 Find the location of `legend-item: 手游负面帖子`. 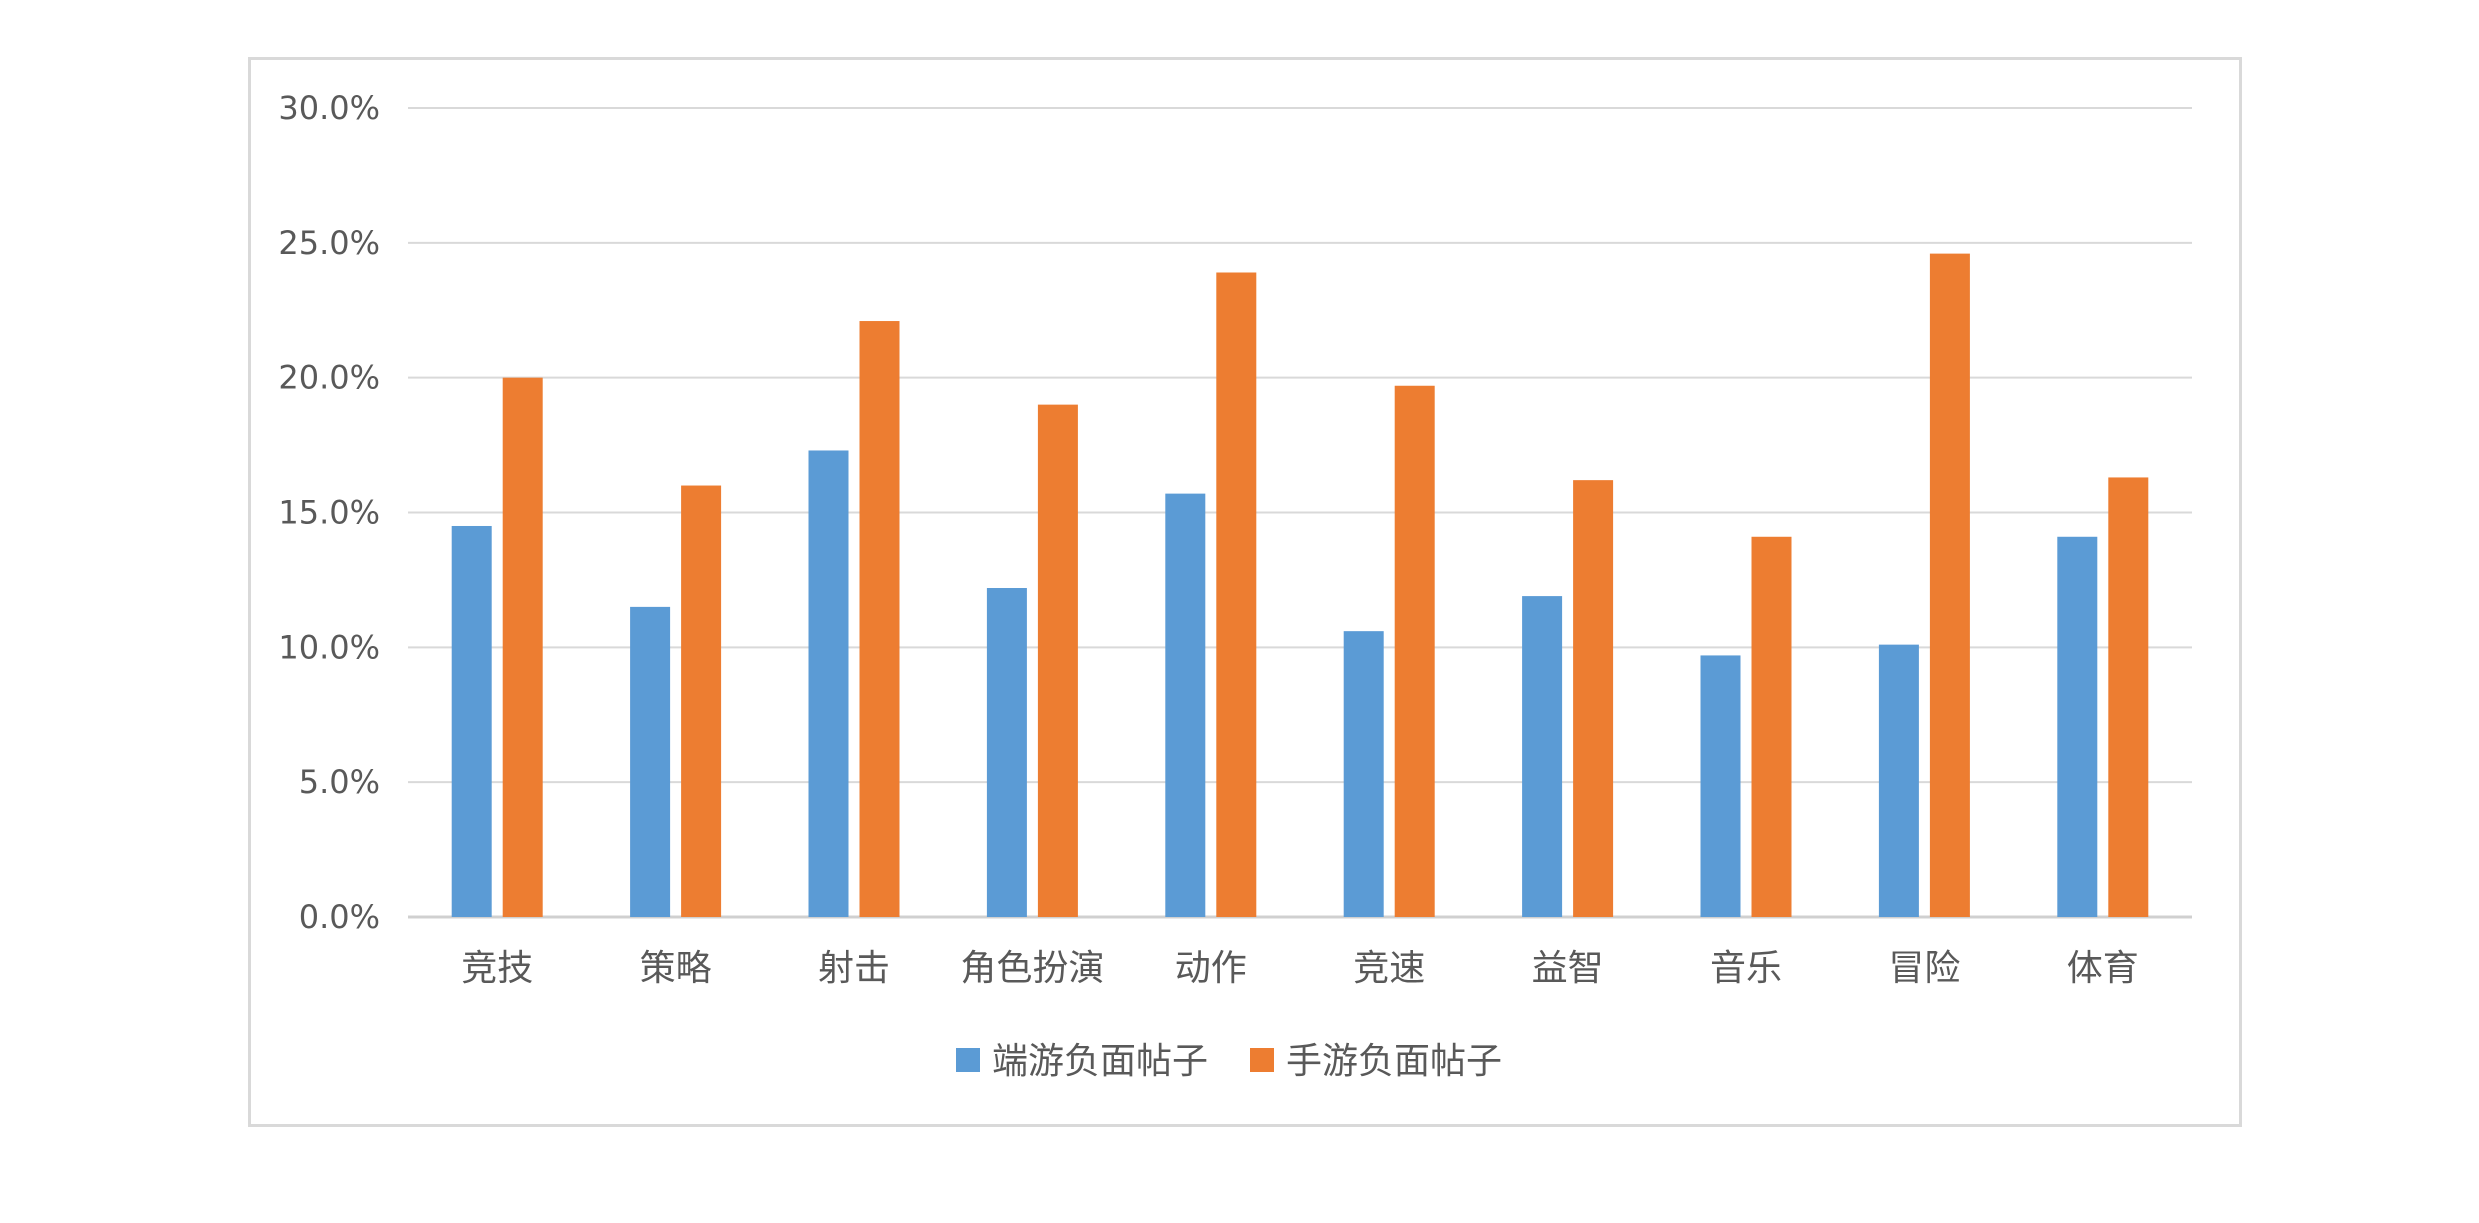

legend-item: 手游负面帖子 is located at coordinates (1376, 1061).